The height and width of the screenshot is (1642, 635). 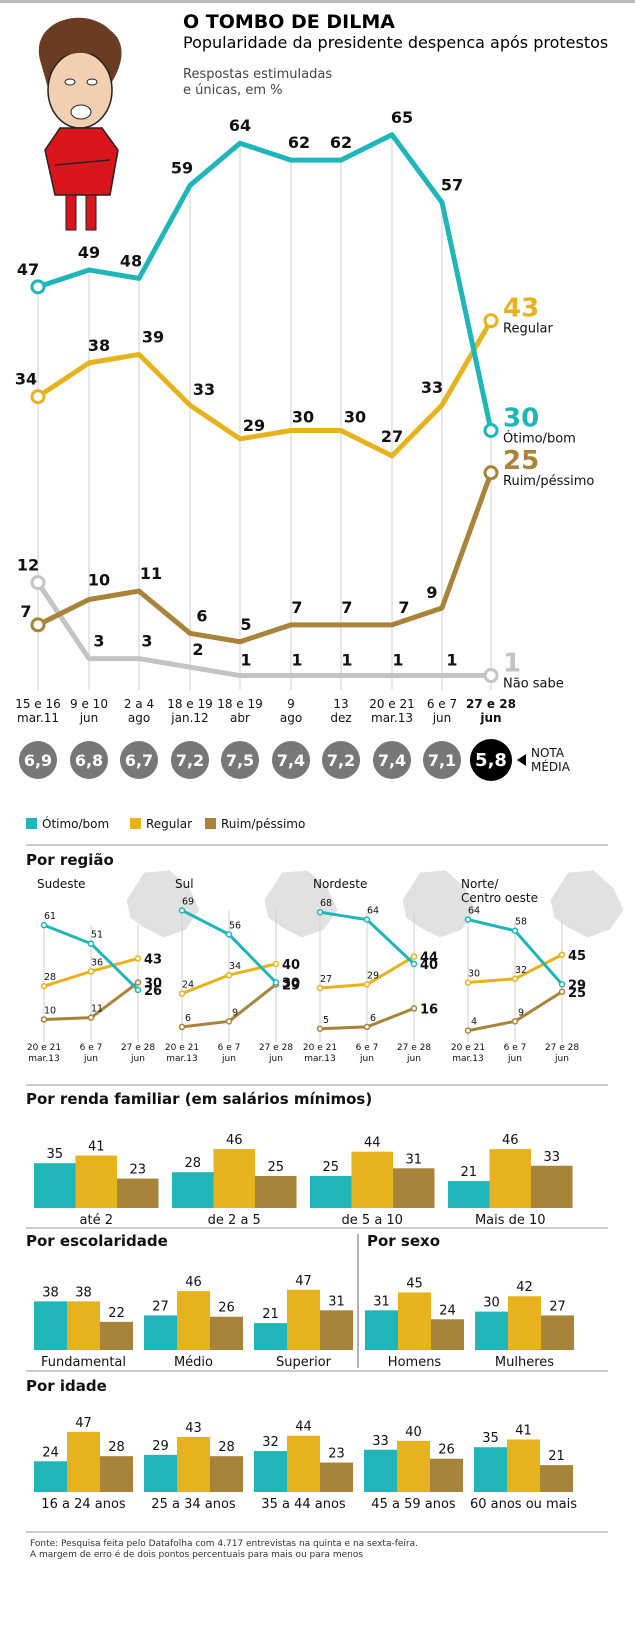 What do you see at coordinates (233, 90) in the screenshot?
I see `note-line-2: e únicas, em %` at bounding box center [233, 90].